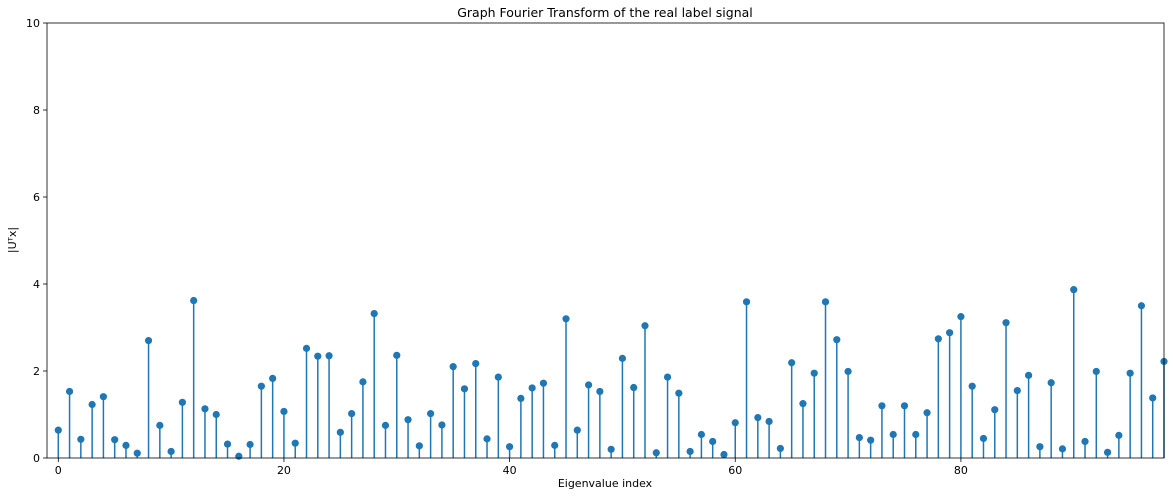  I want to click on y-tick-label: 2, so click(36, 371).